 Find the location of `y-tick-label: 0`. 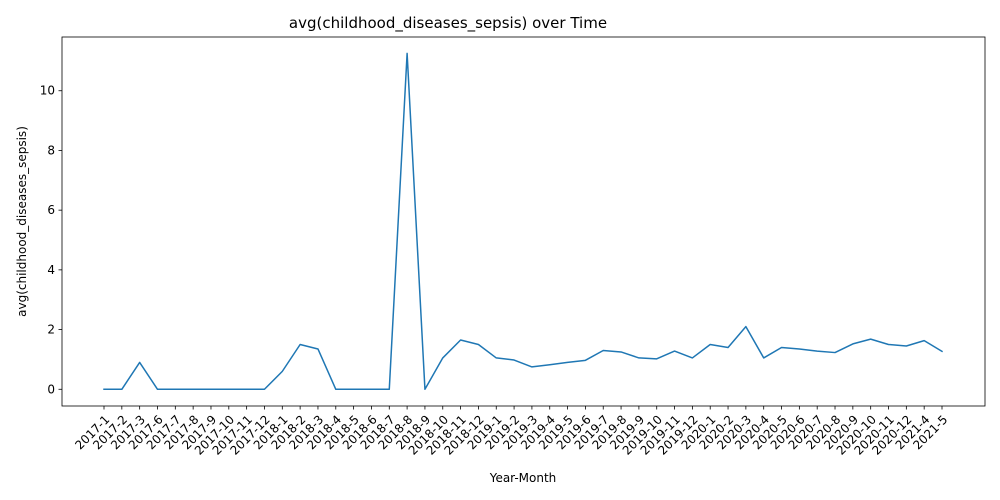

y-tick-label: 0 is located at coordinates (51, 389).